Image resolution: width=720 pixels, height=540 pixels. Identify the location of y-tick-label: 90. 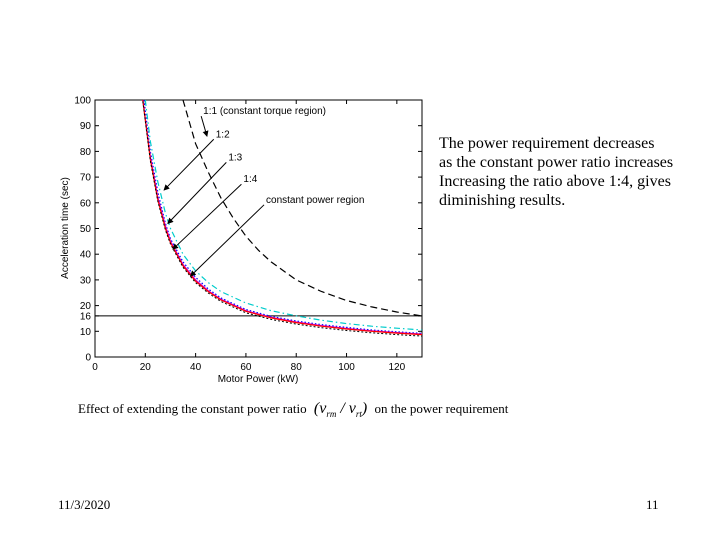
(86, 126).